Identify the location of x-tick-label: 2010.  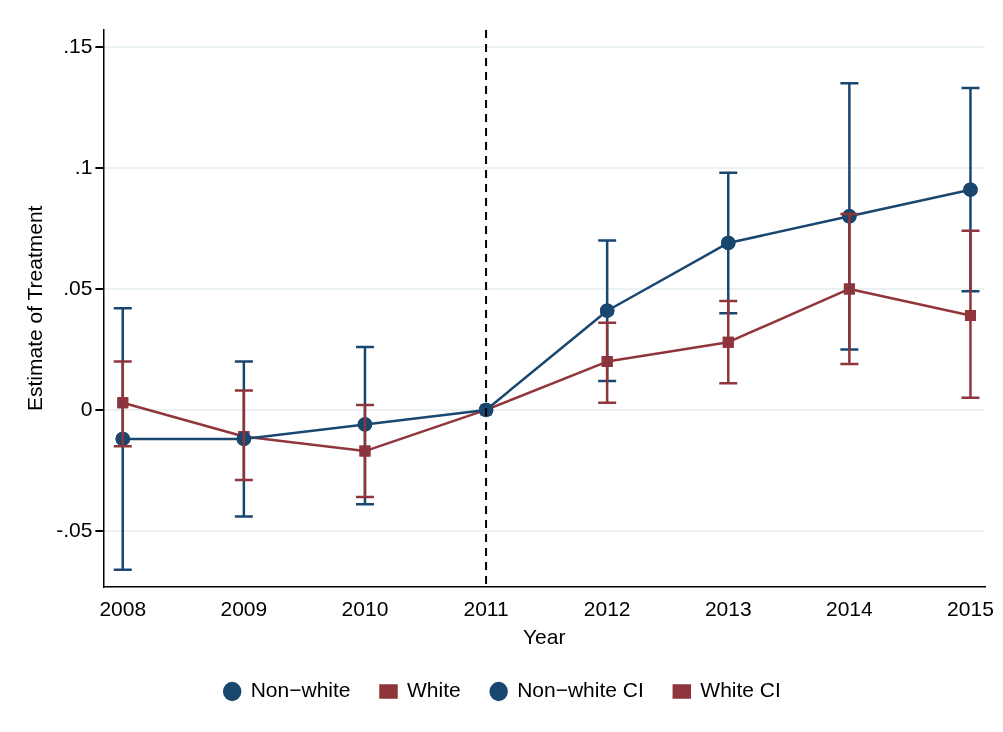
(365, 608).